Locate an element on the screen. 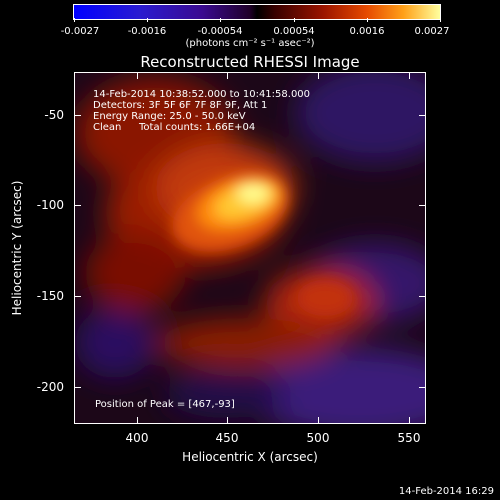 The width and height of the screenshot is (500, 500). y-tick-label: -100 is located at coordinates (50, 205).